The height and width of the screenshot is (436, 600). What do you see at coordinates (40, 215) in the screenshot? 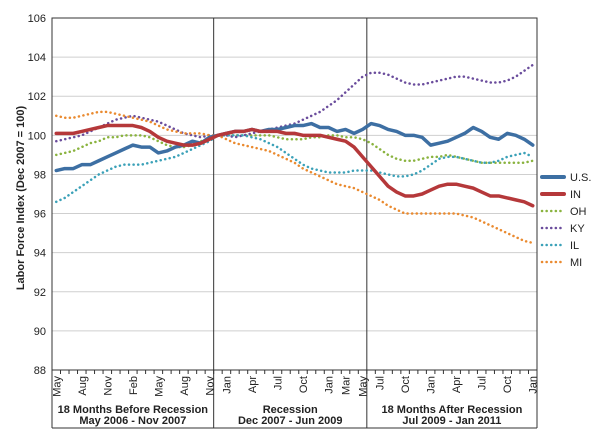
I see `y-tick-label-96: 96` at bounding box center [40, 215].